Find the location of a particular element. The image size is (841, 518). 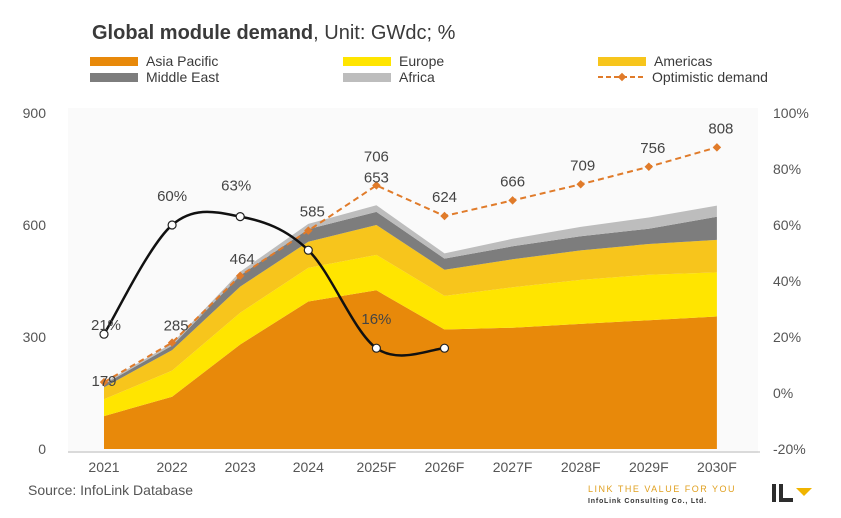

legend-americas: Americas is located at coordinates (655, 61).